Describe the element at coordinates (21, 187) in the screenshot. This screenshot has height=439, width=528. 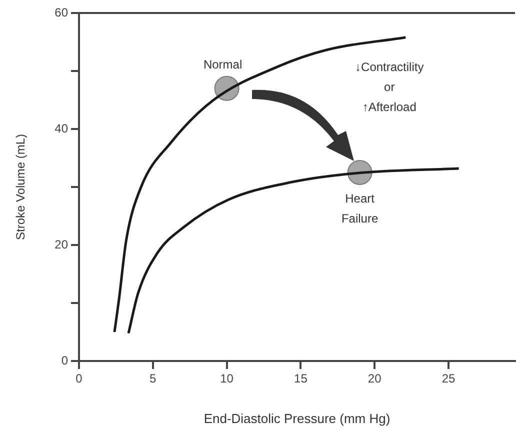
I see `y-axis-title: Stroke Volume (mL)` at that location.